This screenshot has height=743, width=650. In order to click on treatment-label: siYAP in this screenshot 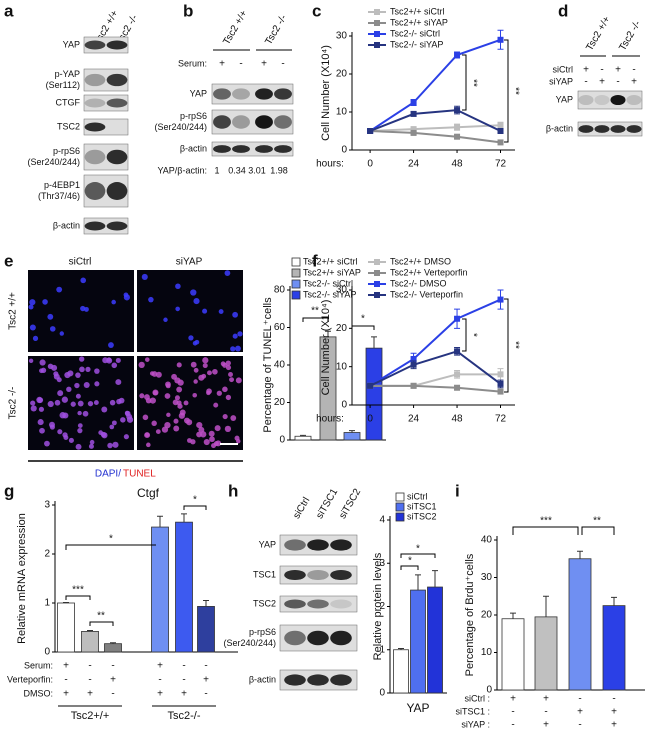, I will do `click(561, 81)`.